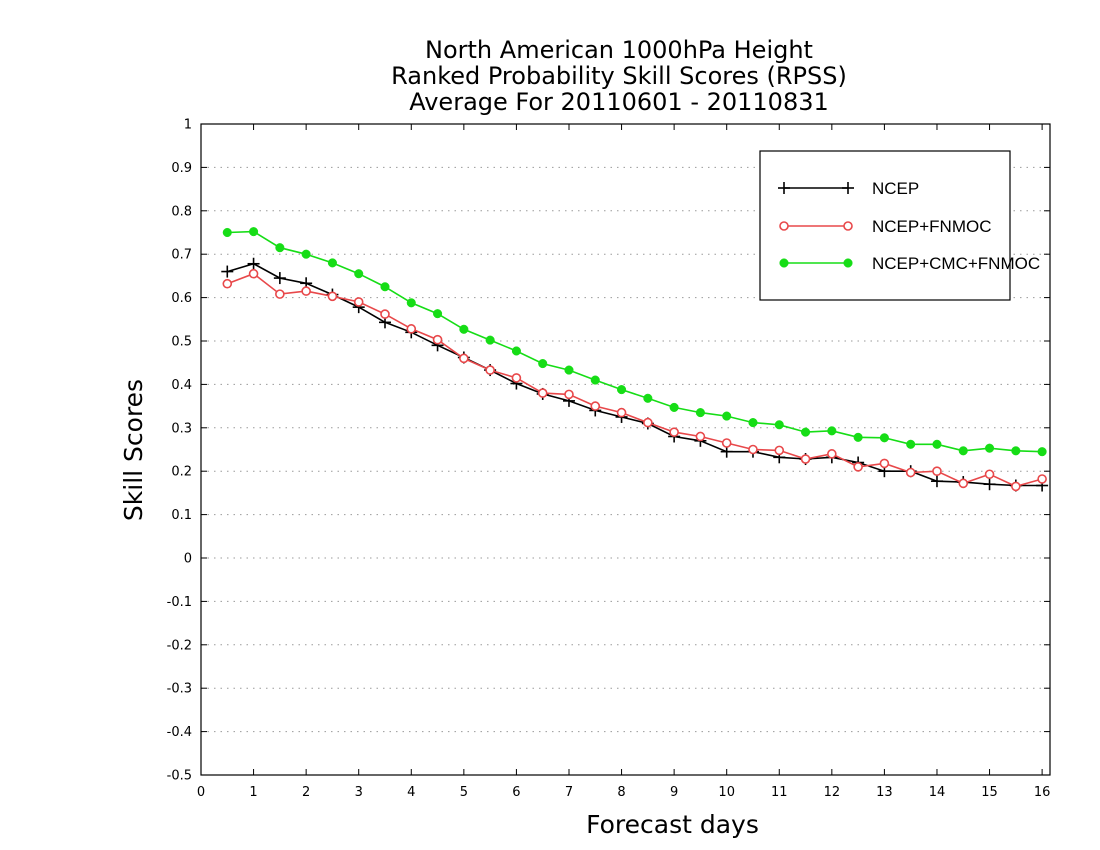  Describe the element at coordinates (619, 50) in the screenshot. I see `title-line-1: North American 1000hPa Height` at that location.